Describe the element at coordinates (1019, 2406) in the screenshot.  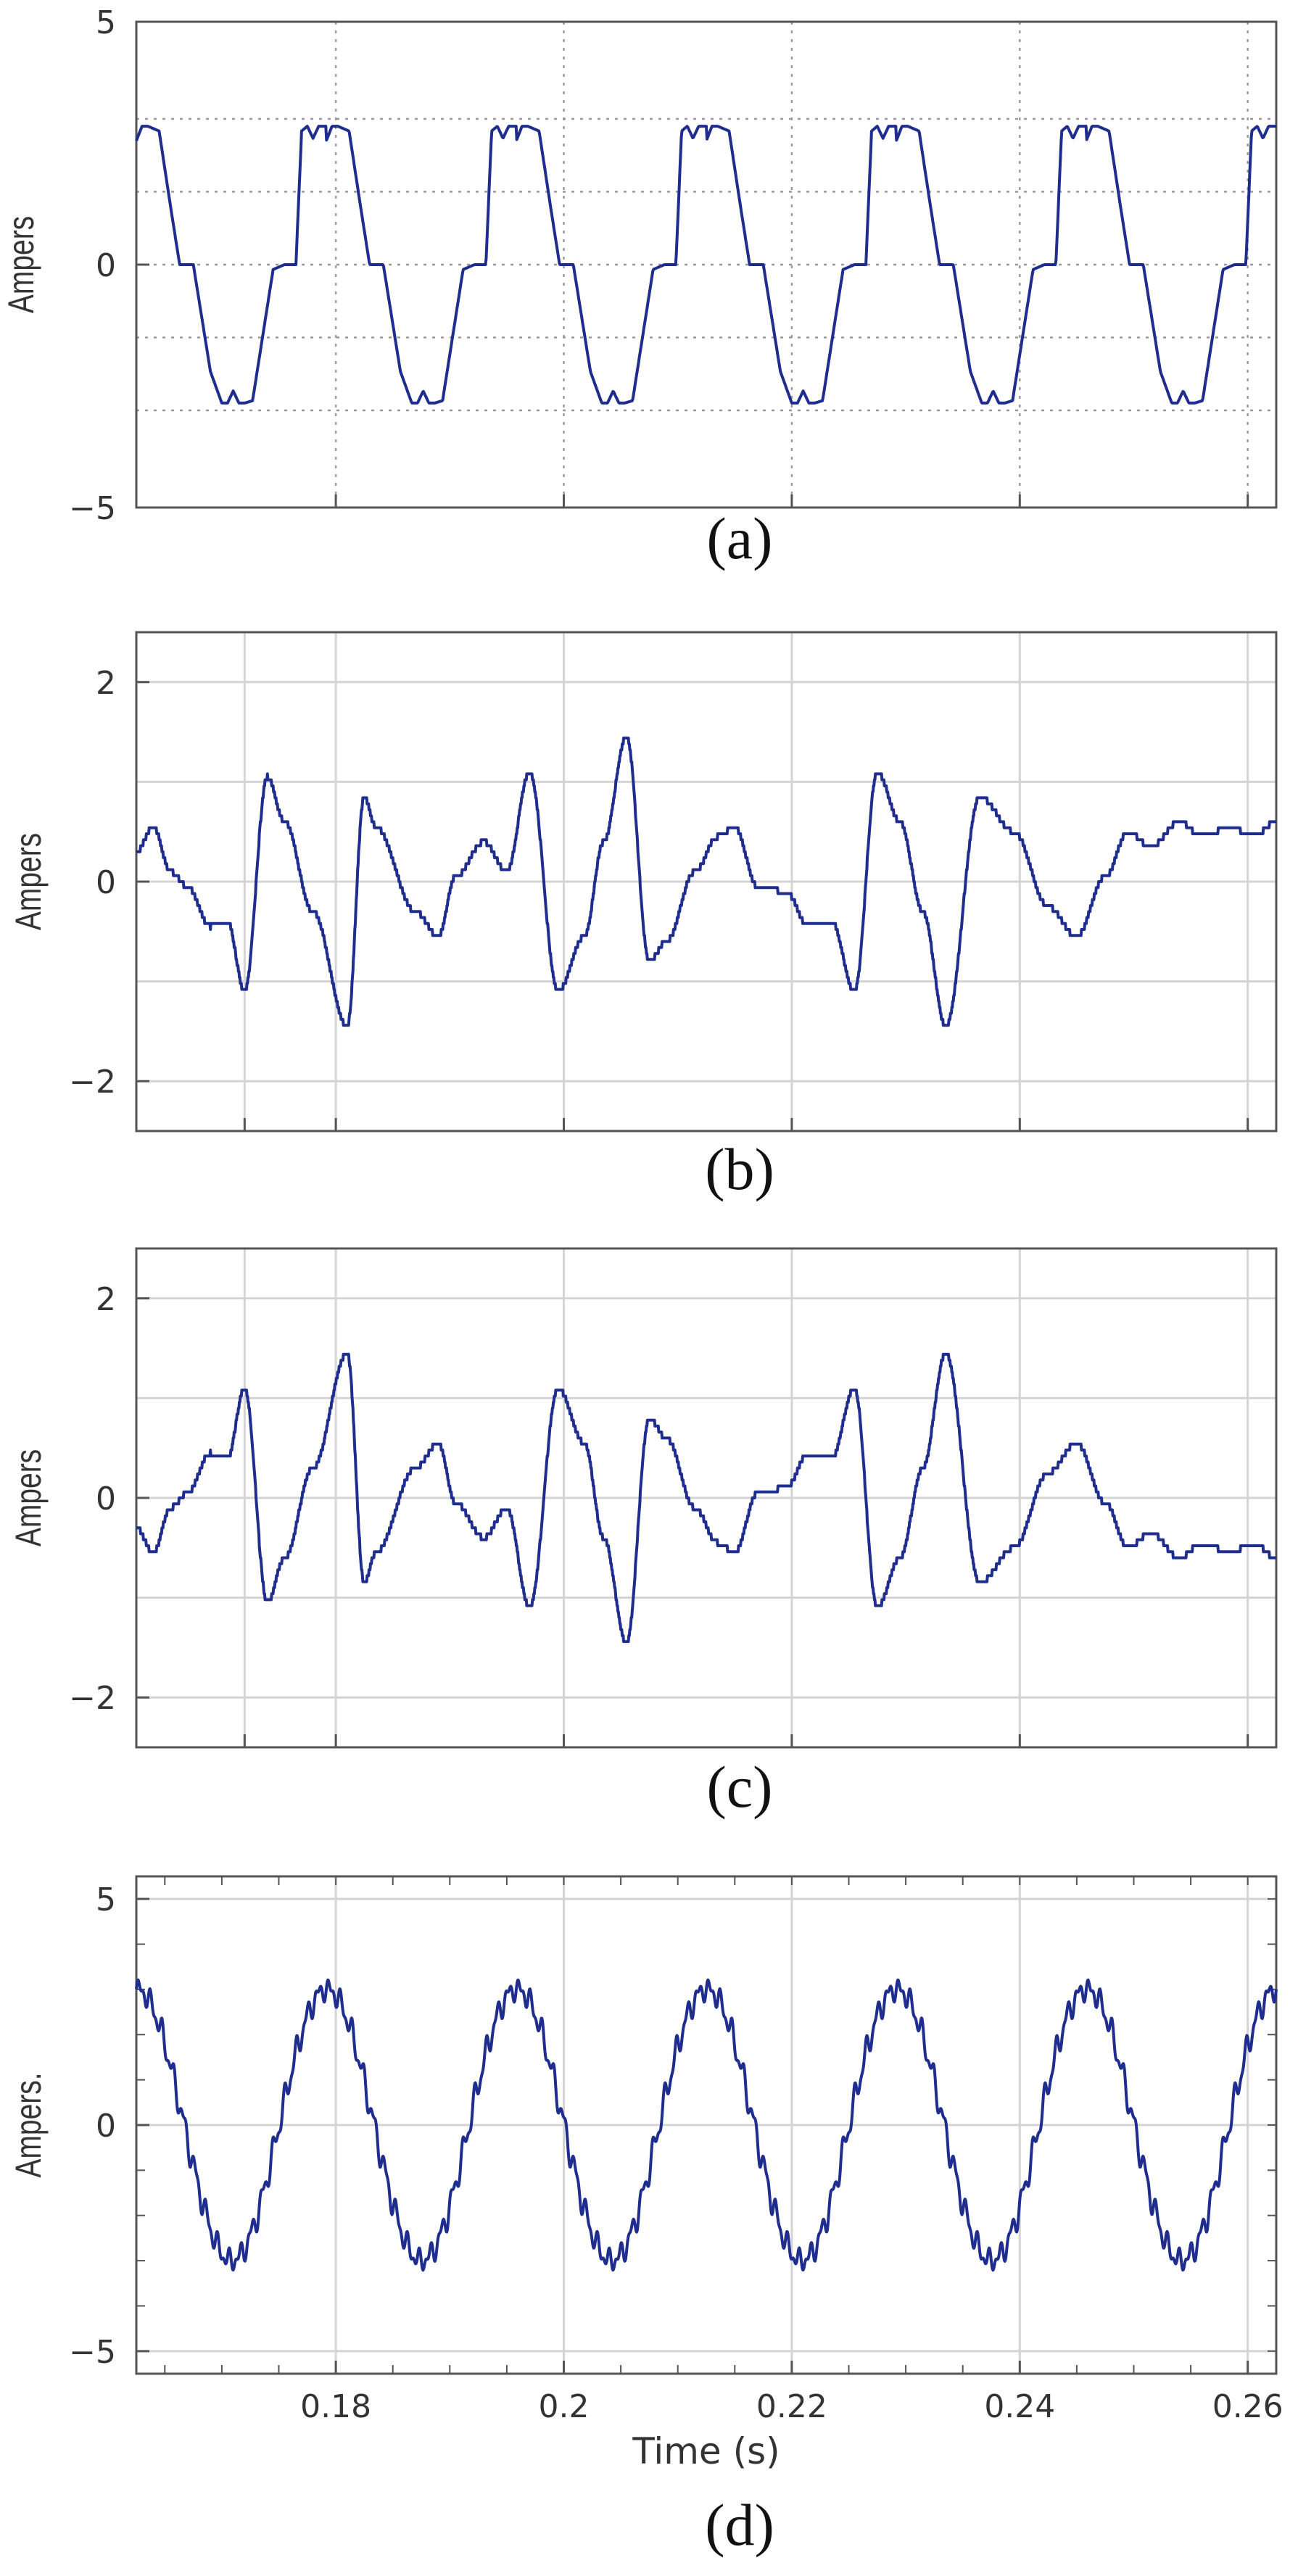
I see `x-tick-label: 0.24` at that location.